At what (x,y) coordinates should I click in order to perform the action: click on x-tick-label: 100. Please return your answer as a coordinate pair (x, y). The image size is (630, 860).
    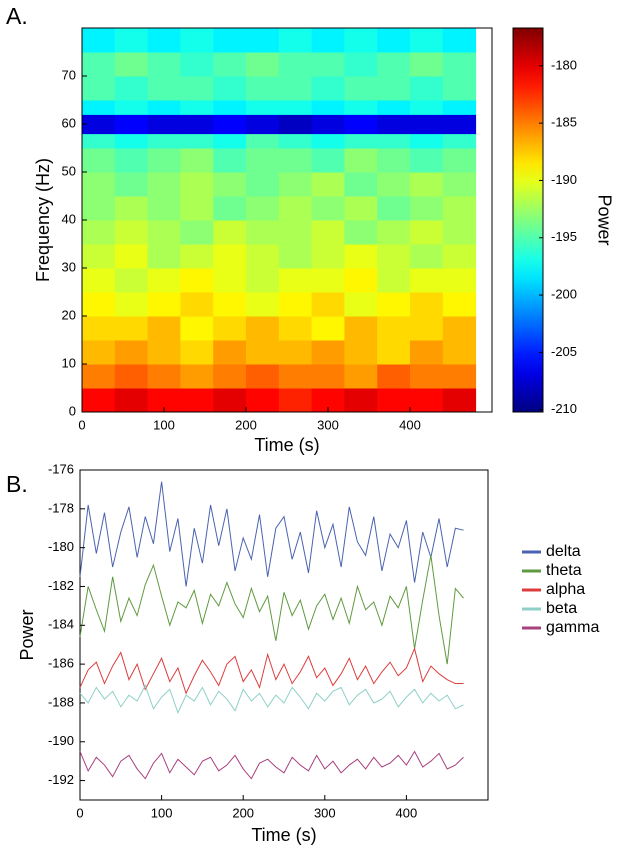
    Looking at the image, I should click on (162, 812).